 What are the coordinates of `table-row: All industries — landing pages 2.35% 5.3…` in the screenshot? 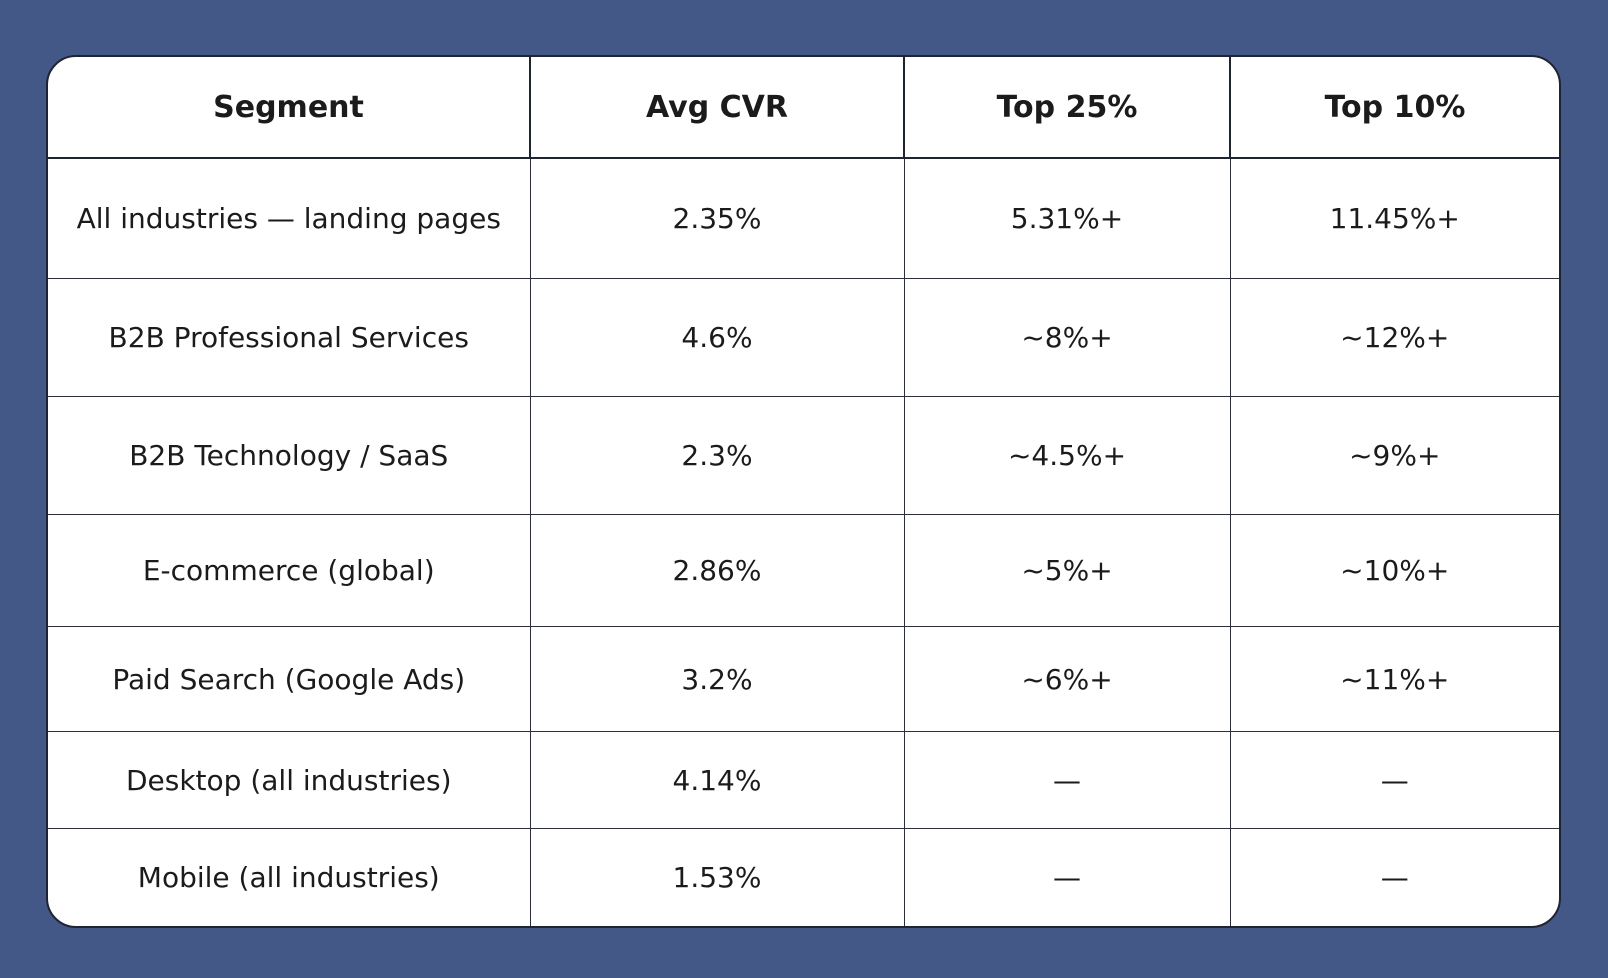 It's located at (803, 218).